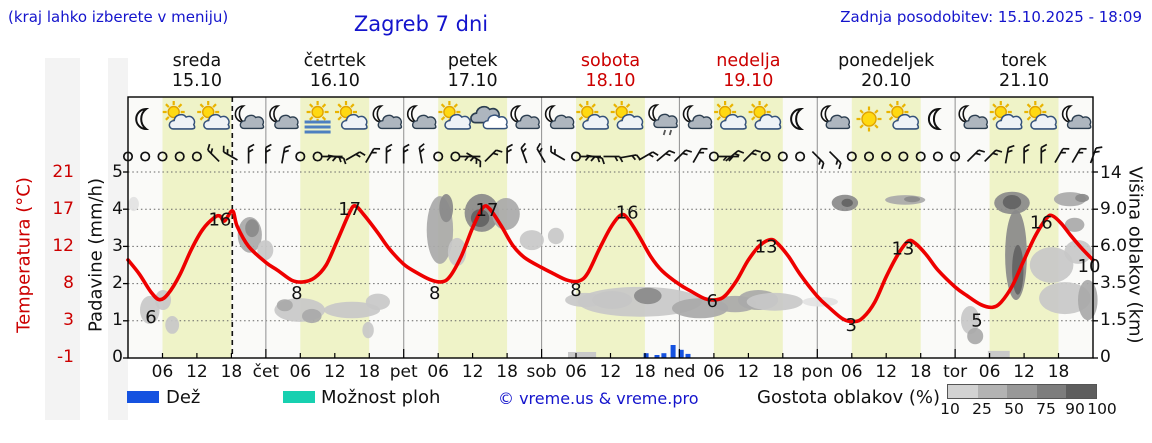 This screenshot has height=443, width=1152. What do you see at coordinates (118, 17) in the screenshot?
I see `location-hint: (kraj lahko izberete v meniju)` at bounding box center [118, 17].